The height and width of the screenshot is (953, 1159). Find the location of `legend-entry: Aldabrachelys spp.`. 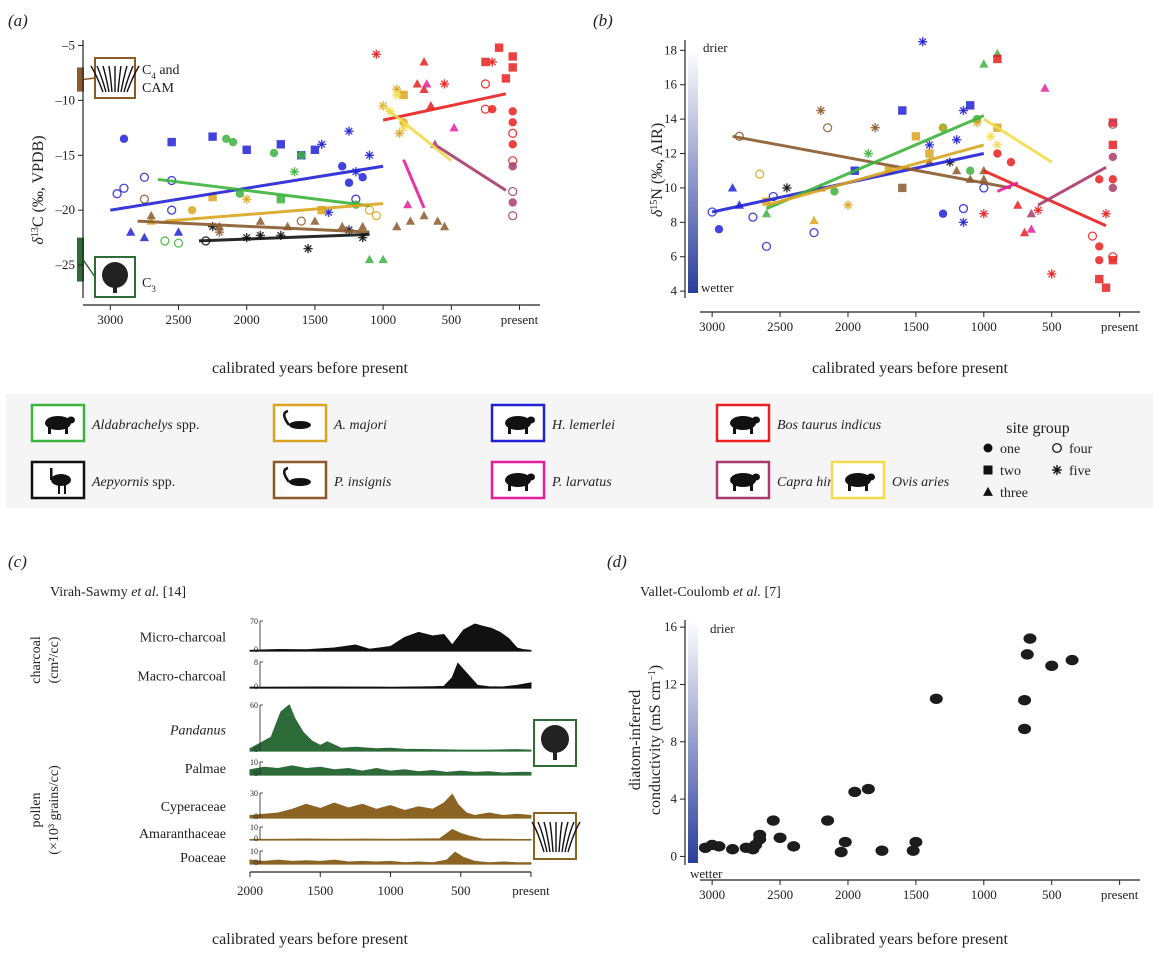

legend-entry: Aldabrachelys spp. is located at coordinates (114, 423).